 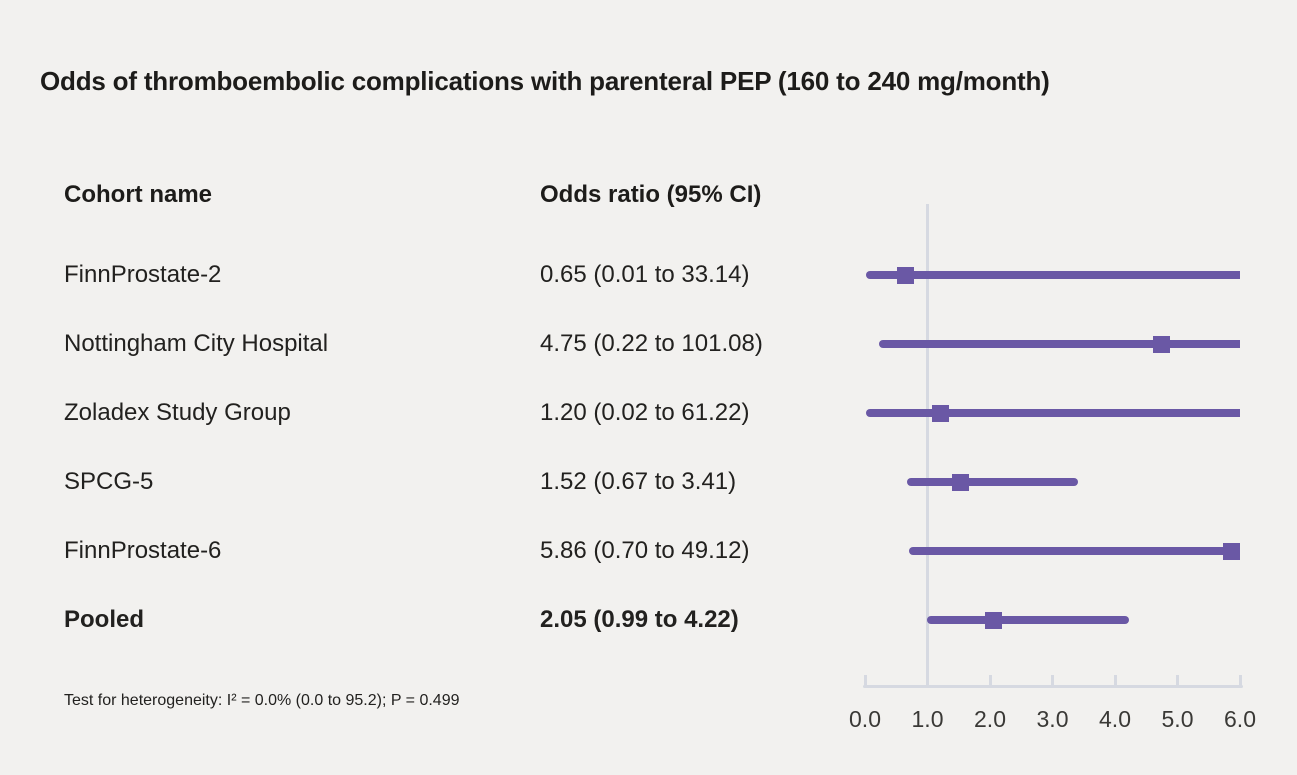 I want to click on cohort-label: FinnProstate-2, so click(x=143, y=274).